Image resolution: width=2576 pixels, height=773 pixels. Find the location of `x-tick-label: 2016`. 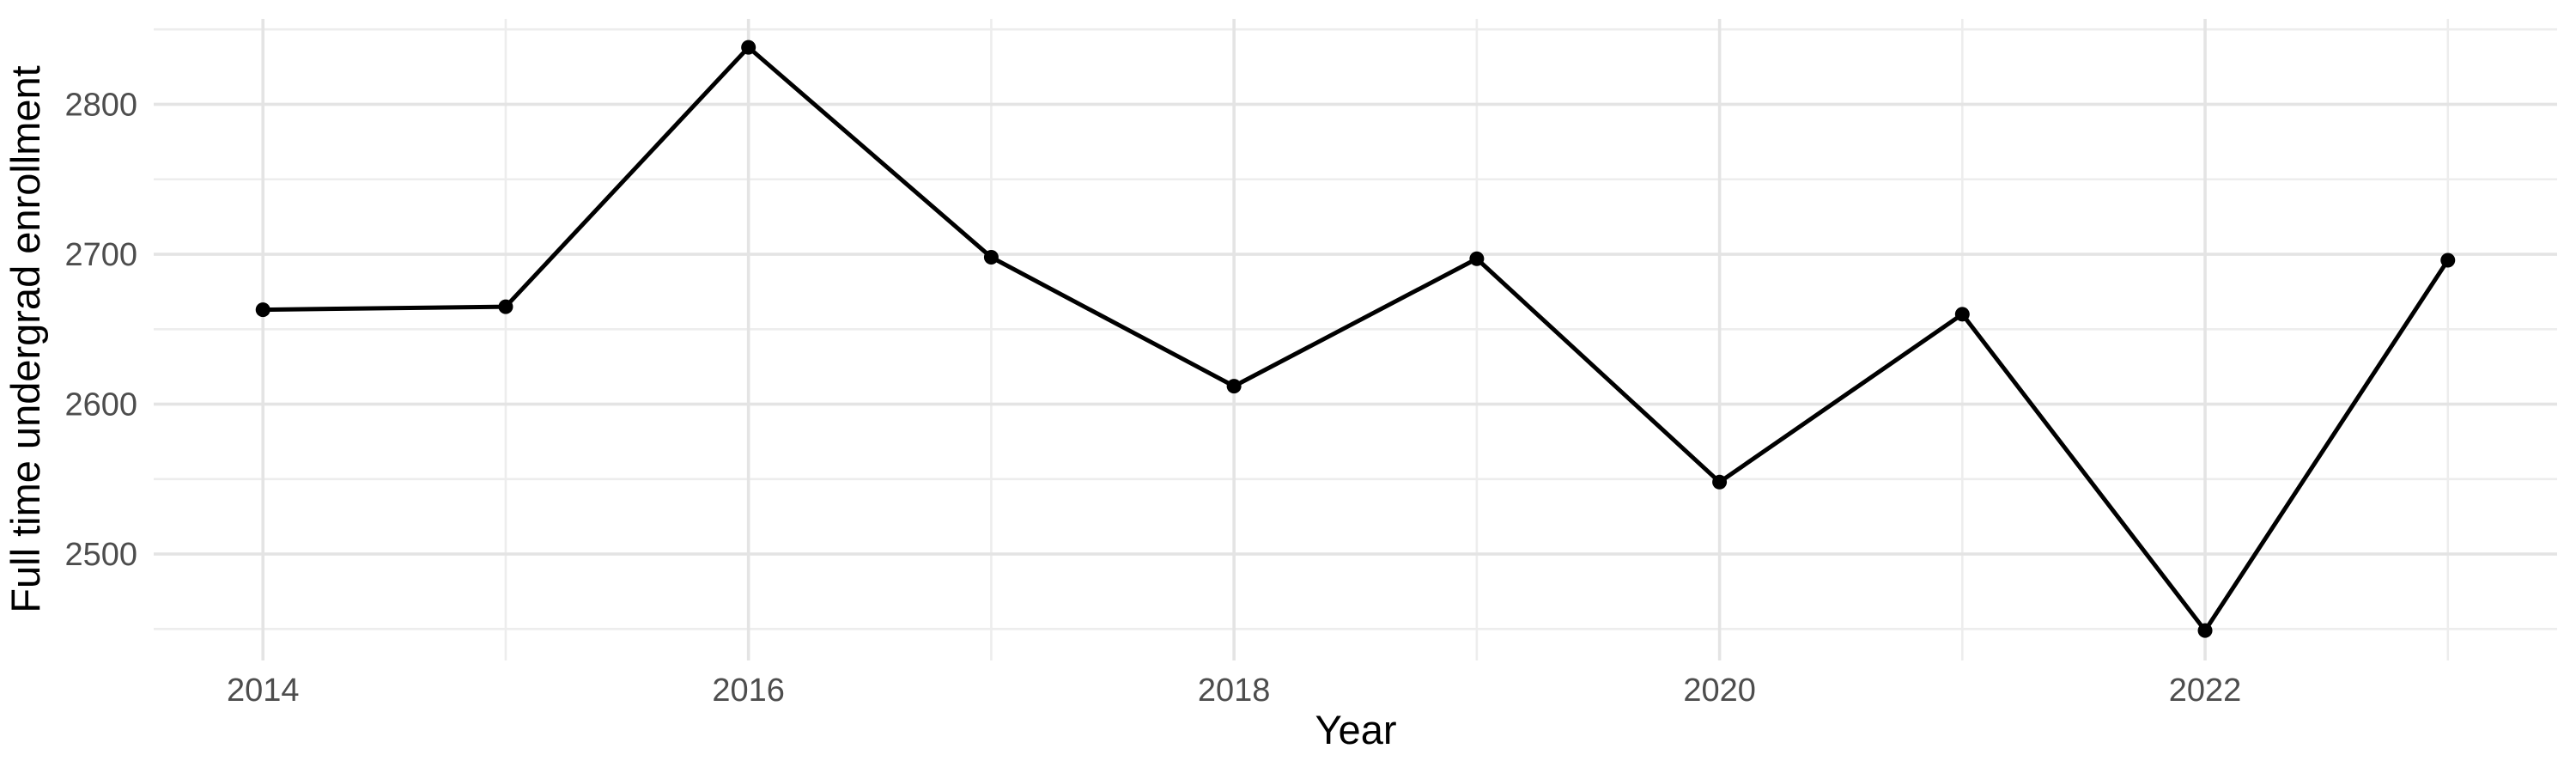

x-tick-label: 2016 is located at coordinates (748, 691).